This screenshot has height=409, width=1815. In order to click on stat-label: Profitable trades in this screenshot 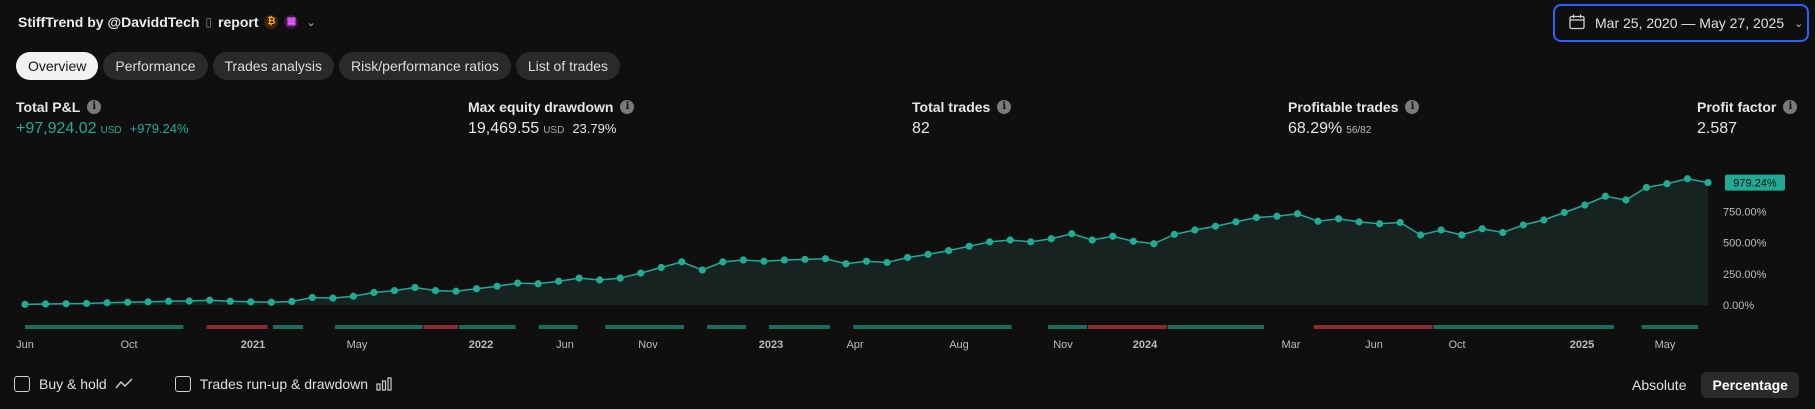, I will do `click(1343, 107)`.